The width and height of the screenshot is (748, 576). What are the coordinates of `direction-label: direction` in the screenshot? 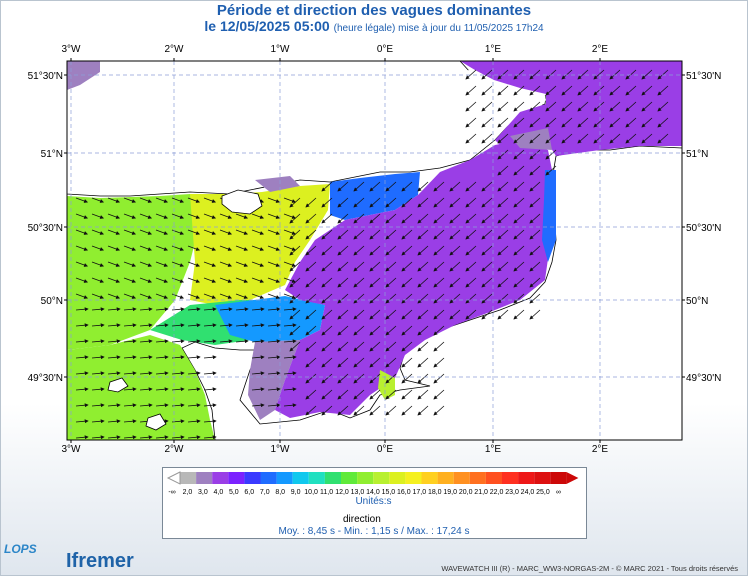 It's located at (362, 519).